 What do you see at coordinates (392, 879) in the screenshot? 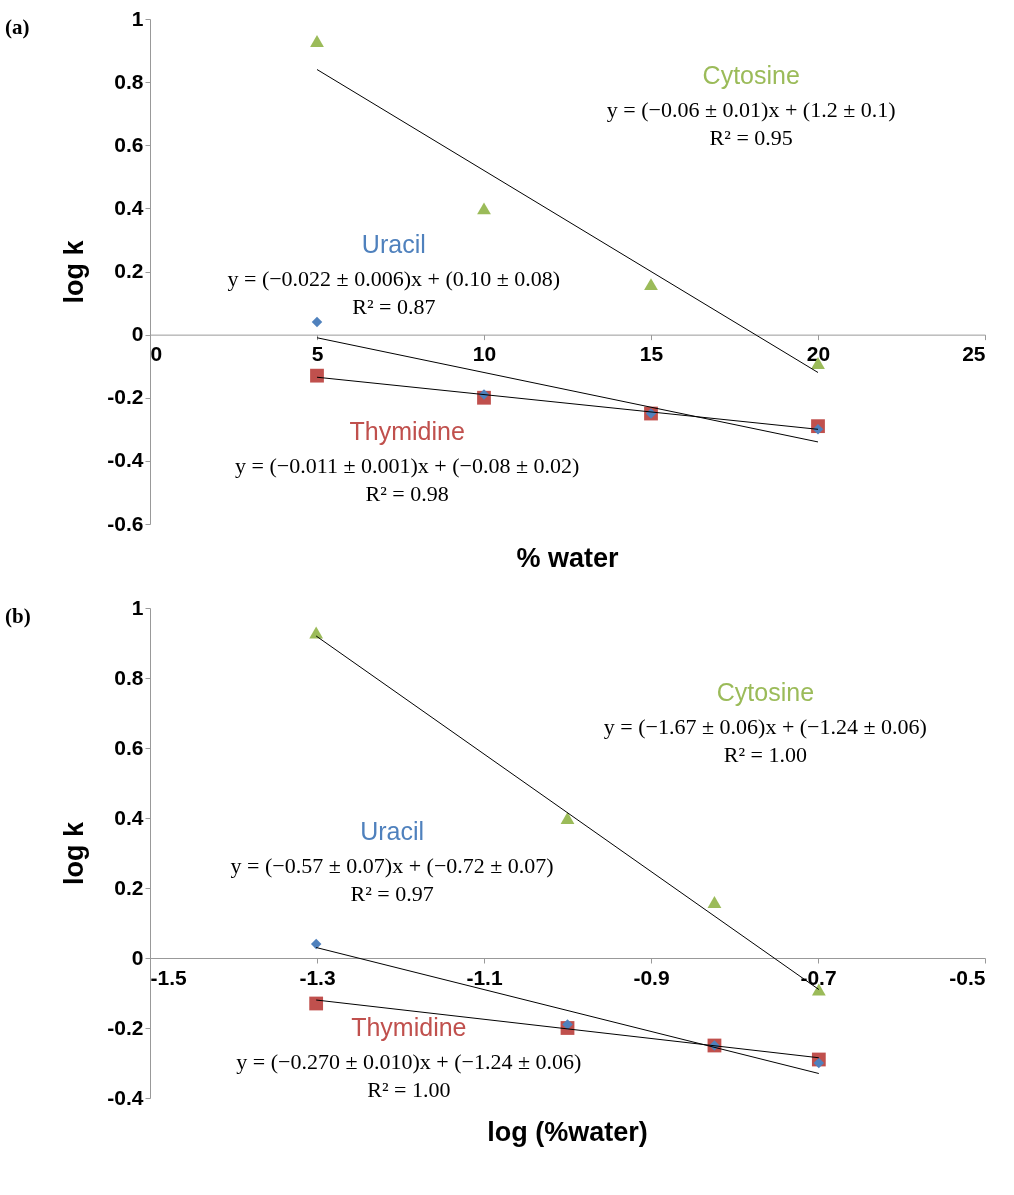
I see `annotation: y = (−0.57 ± 0.07)x + (−0.72 ± 0.07) R² = 0.97` at bounding box center [392, 879].